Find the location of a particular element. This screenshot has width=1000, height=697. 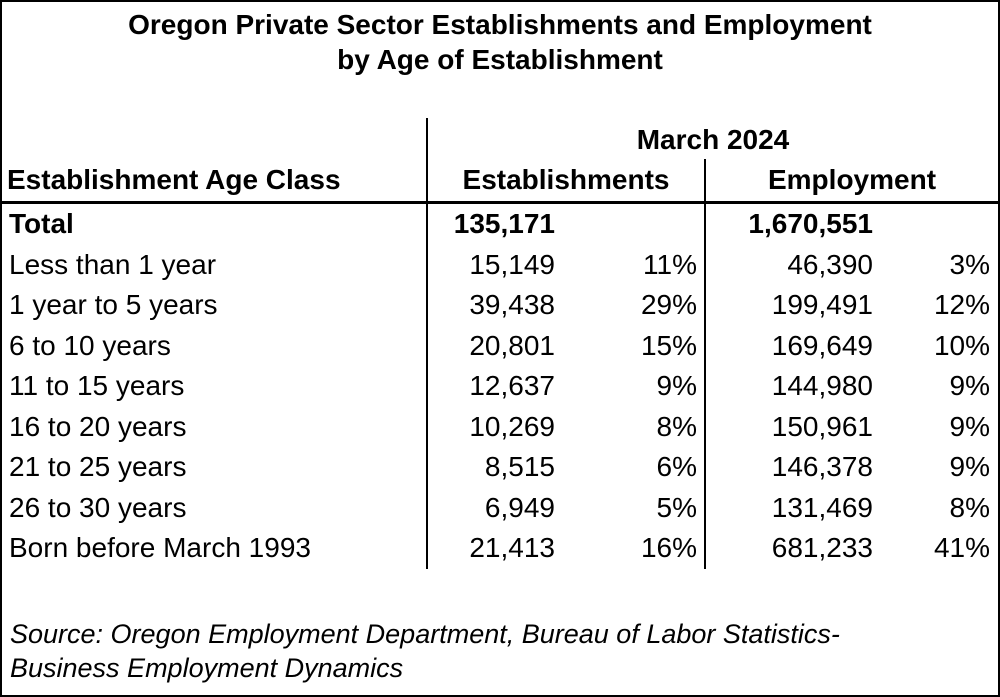

establishments-value-cell: 10,269 is located at coordinates (490, 426).